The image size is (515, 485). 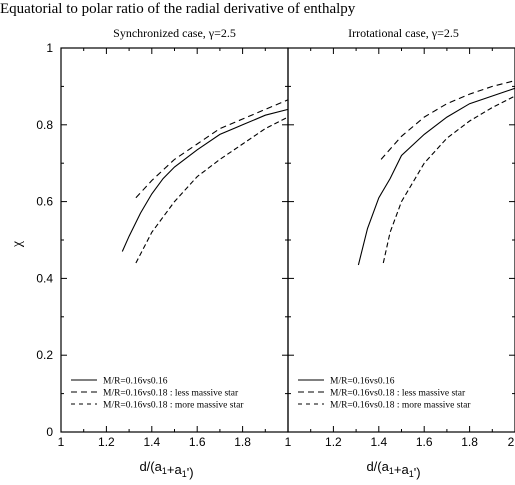 What do you see at coordinates (44, 202) in the screenshot?
I see `y-tick-label: 0.6` at bounding box center [44, 202].